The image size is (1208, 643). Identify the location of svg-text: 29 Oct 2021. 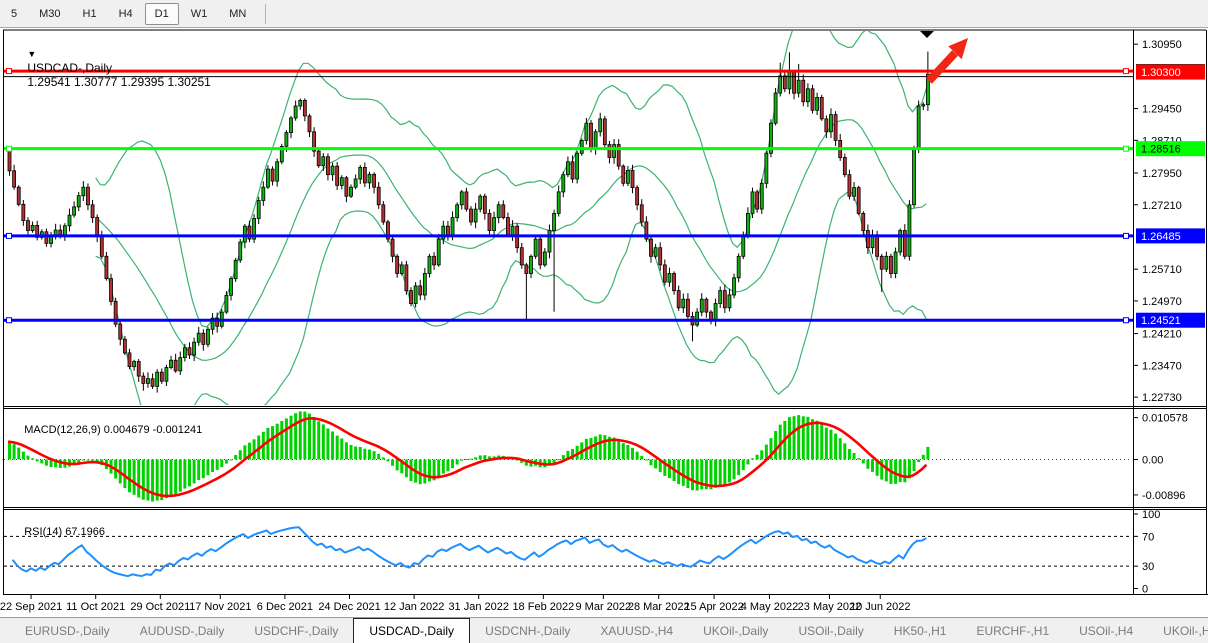
(160, 607).